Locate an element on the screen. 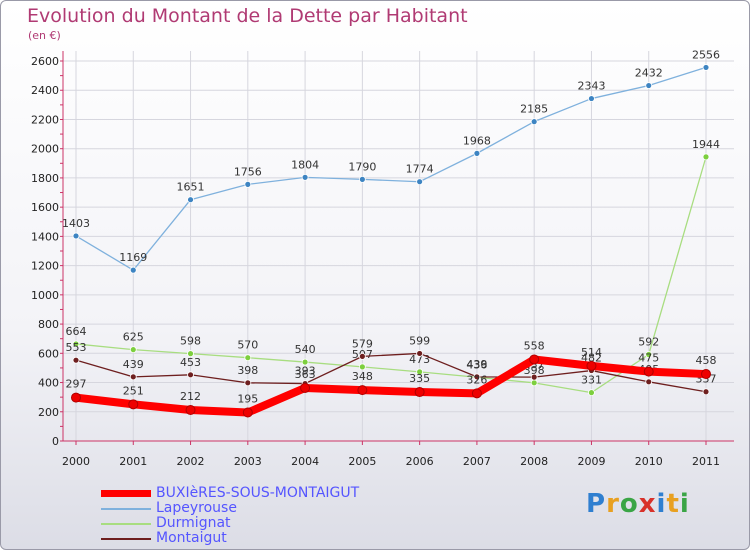 This screenshot has height=550, width=750. y-tick-label: 400 is located at coordinates (48, 383).